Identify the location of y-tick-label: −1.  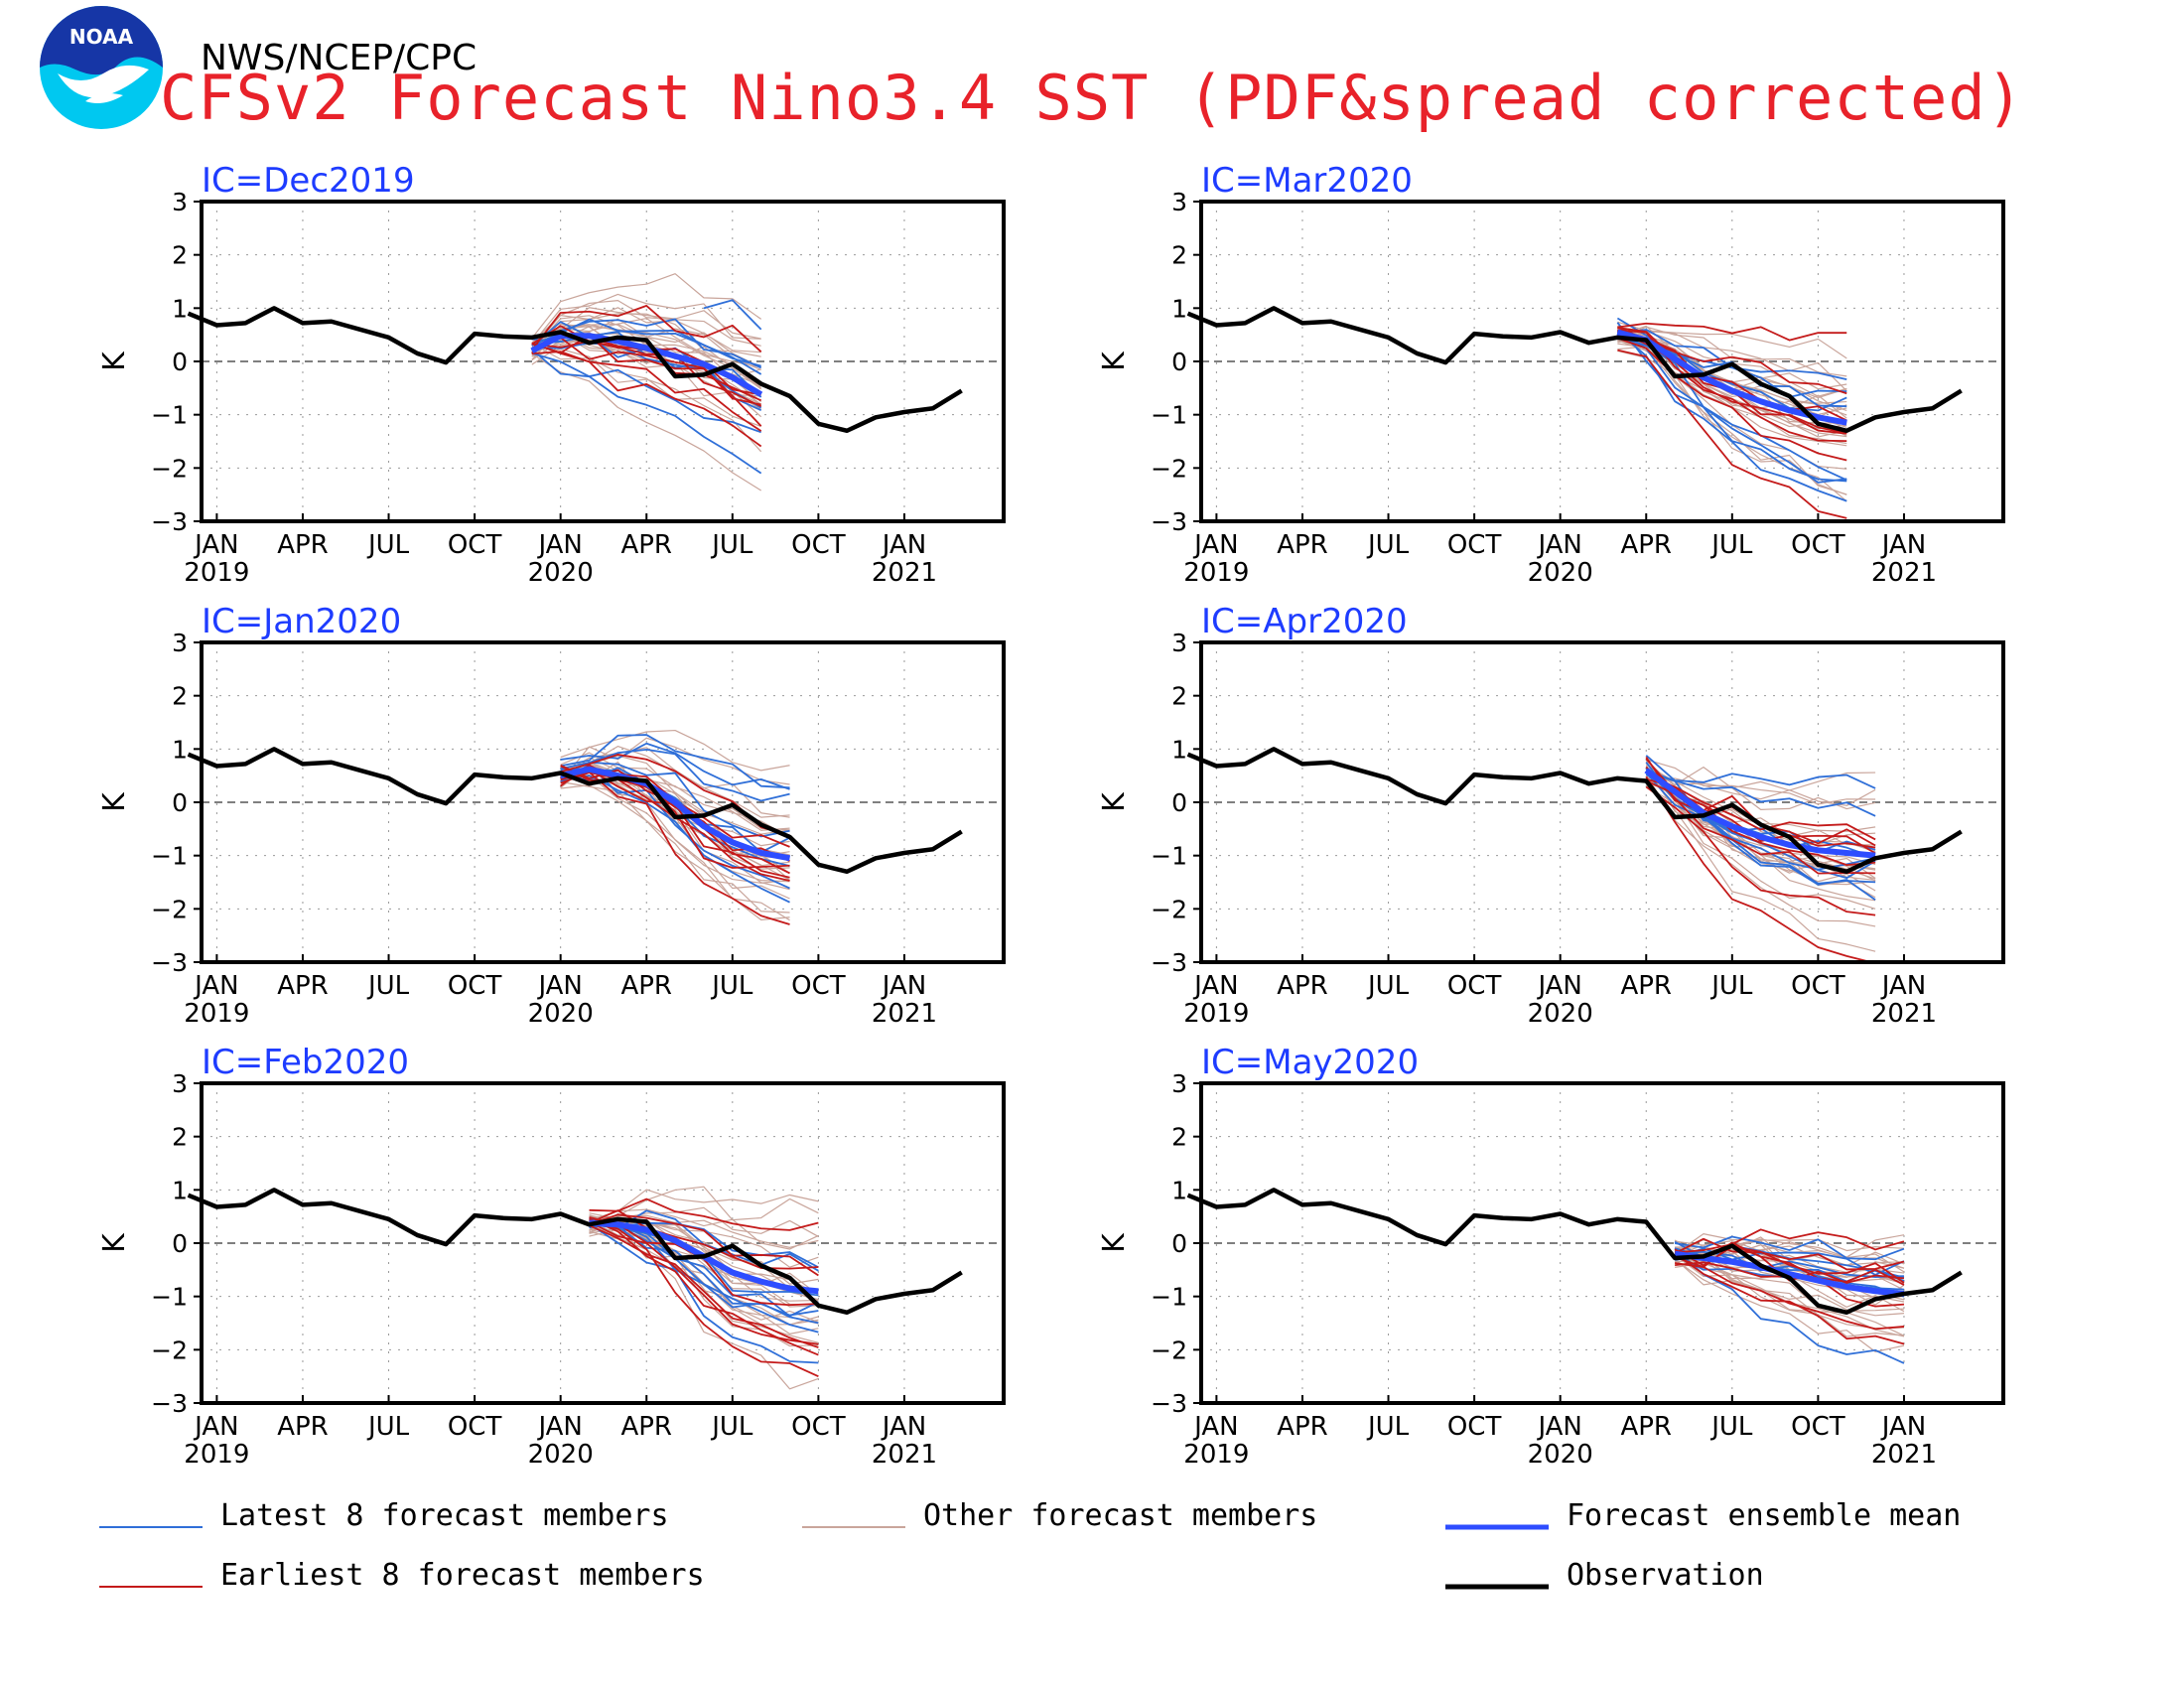
(169, 856).